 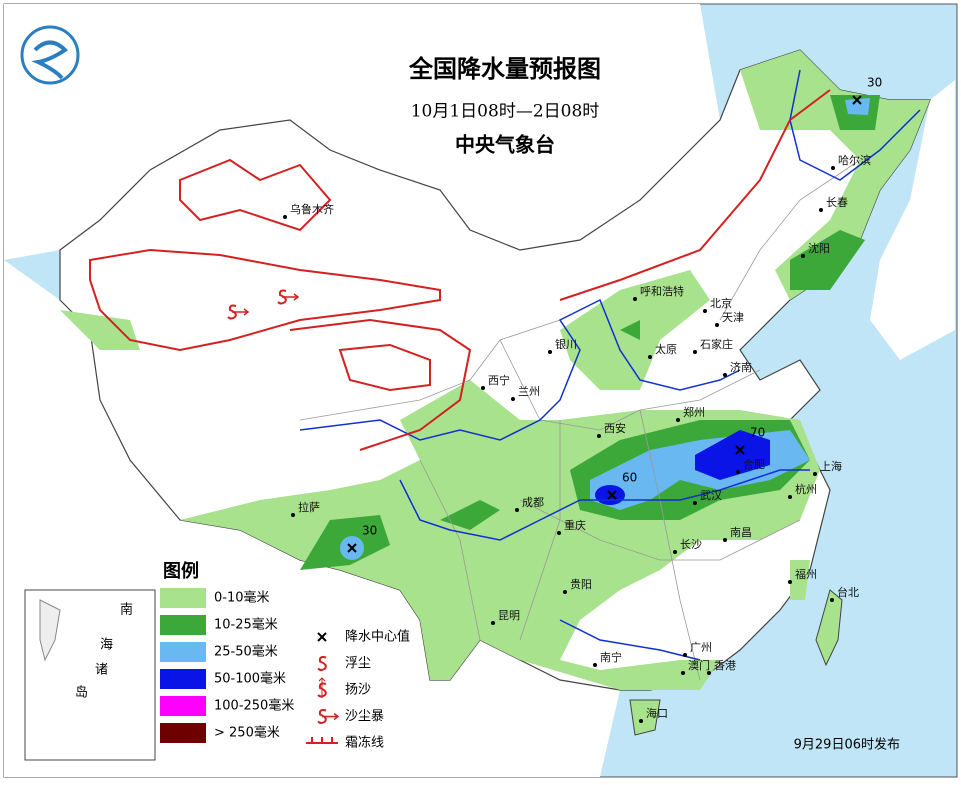 I want to click on footer: 9月29日06时发布, so click(x=847, y=745).